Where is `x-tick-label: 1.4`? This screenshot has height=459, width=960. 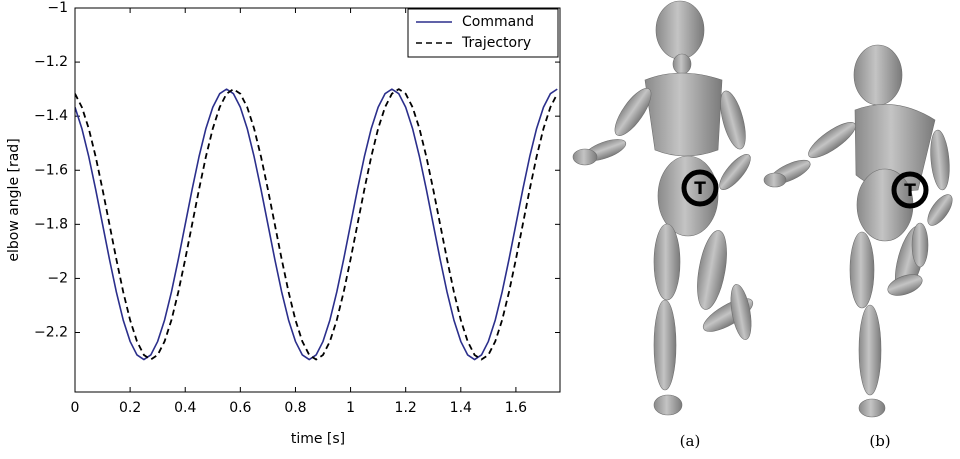 x-tick-label: 1.4 is located at coordinates (461, 408).